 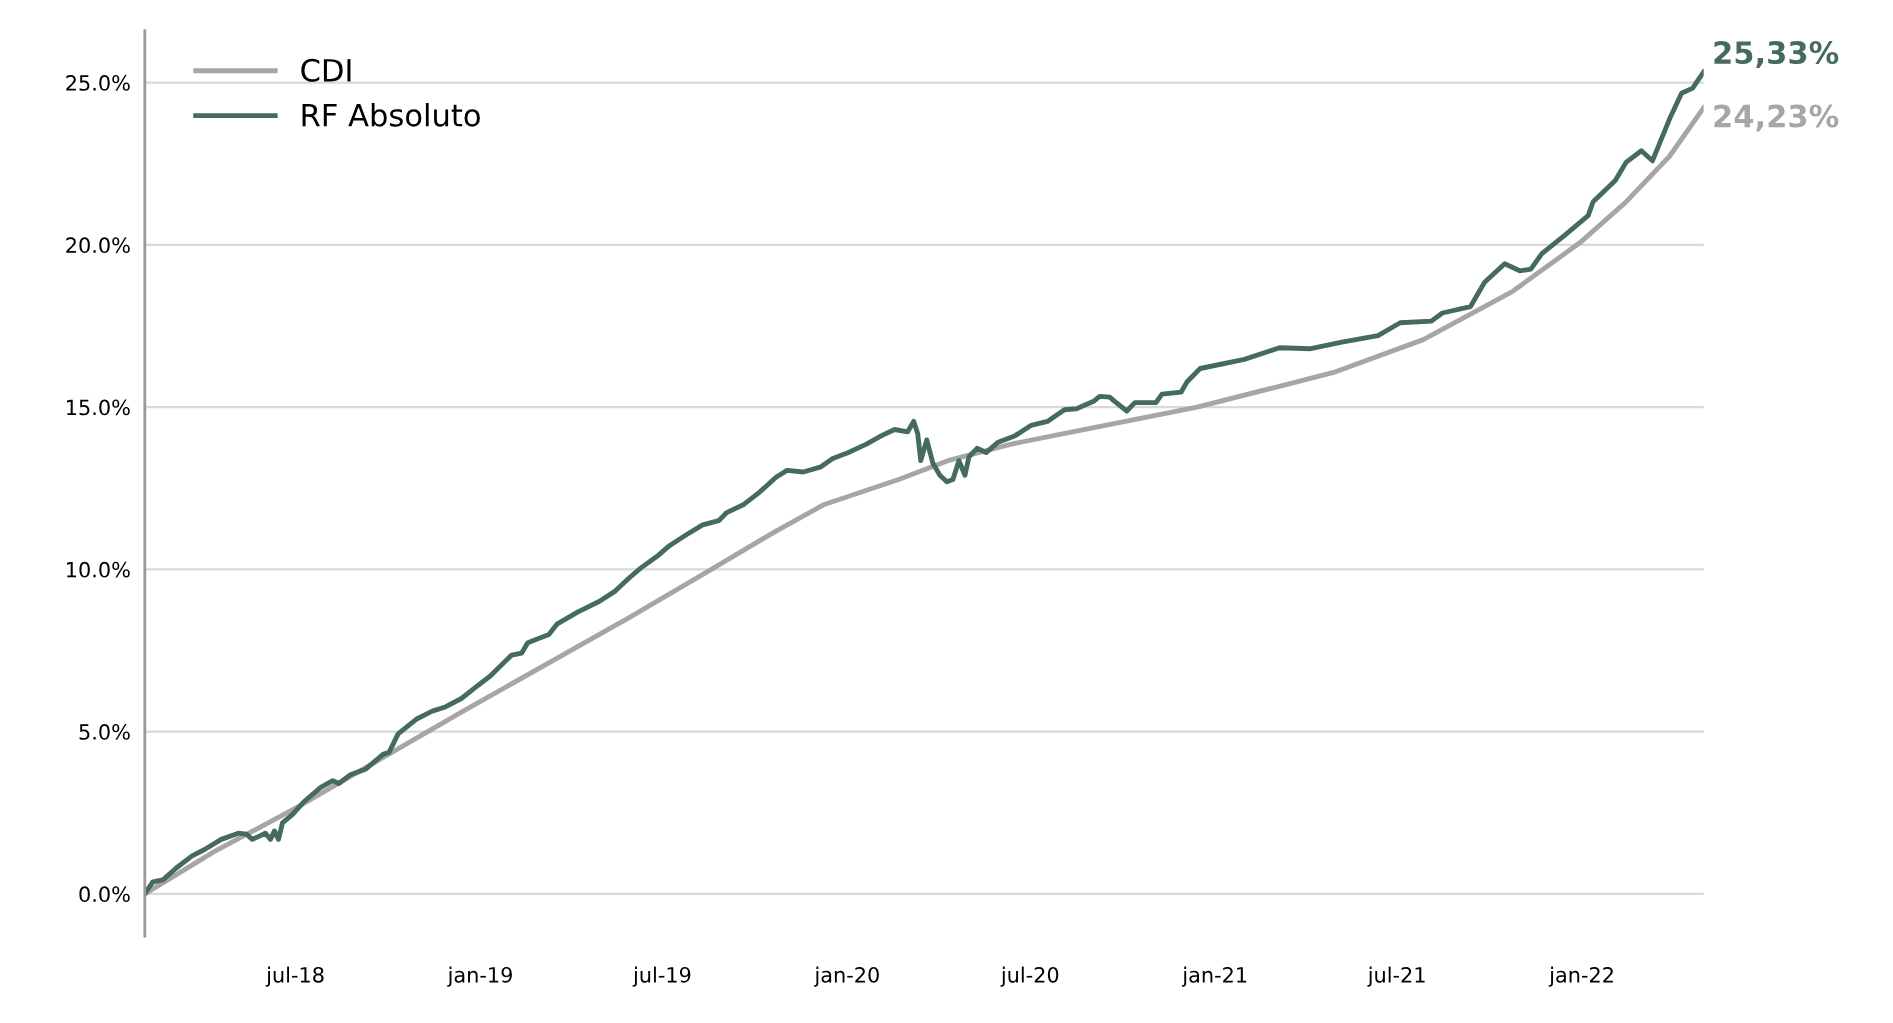 I want to click on legend-label: RF Absoluto, so click(x=391, y=115).